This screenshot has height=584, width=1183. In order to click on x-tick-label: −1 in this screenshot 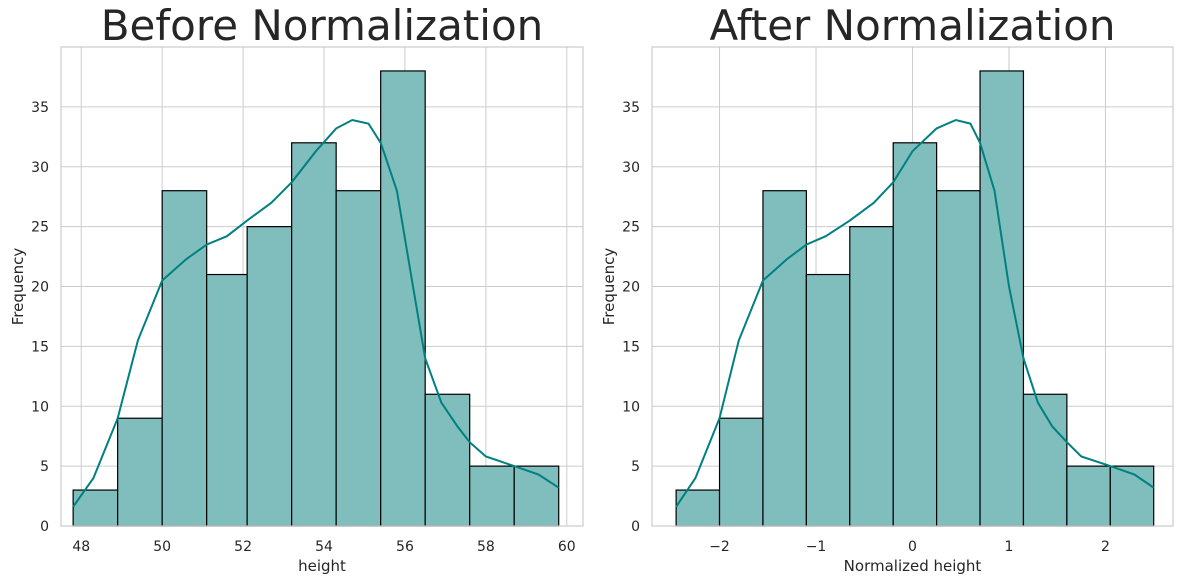, I will do `click(816, 547)`.